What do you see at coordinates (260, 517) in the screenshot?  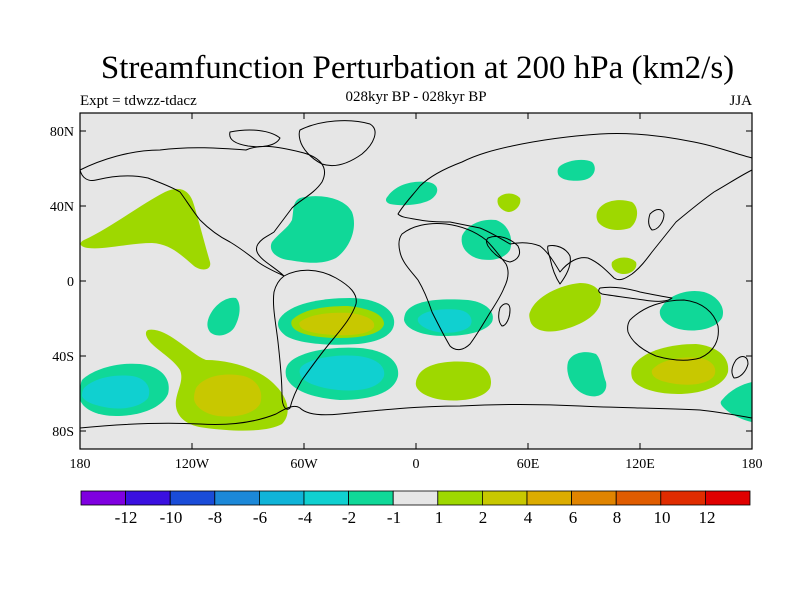 I see `colorbar-label: -6` at bounding box center [260, 517].